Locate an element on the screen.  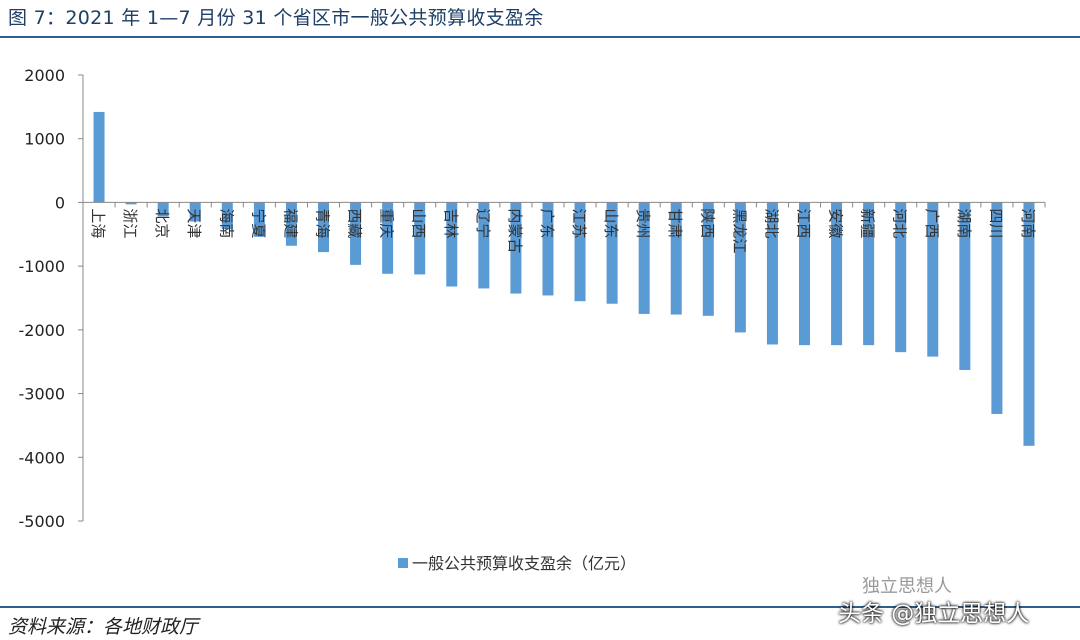
category-label: 上海 is located at coordinates (98, 223).